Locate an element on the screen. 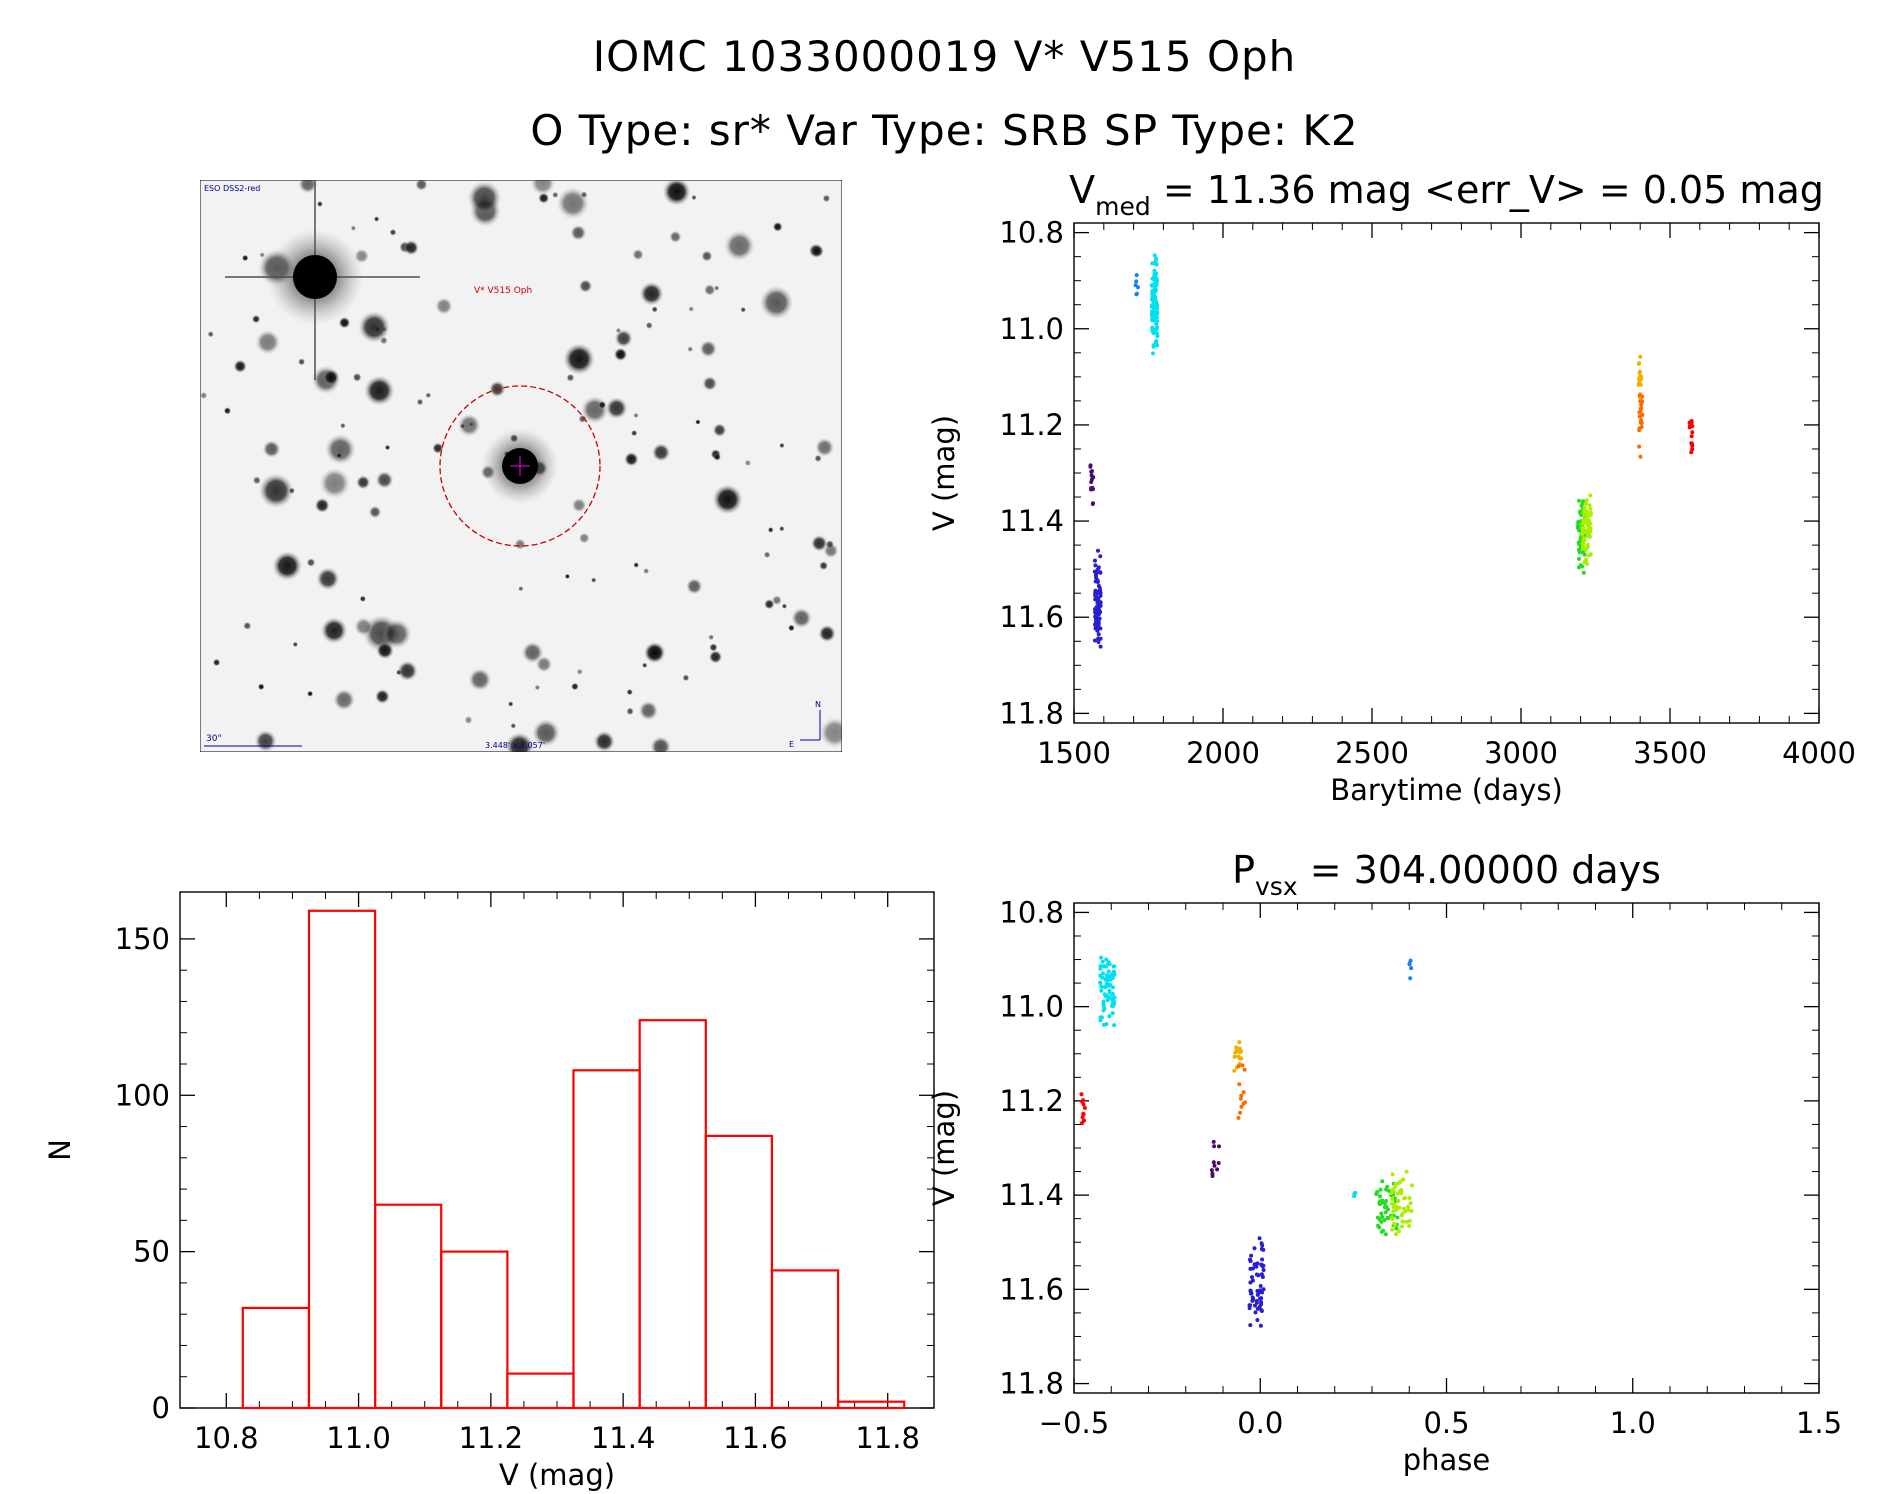 The image size is (1889, 1494). lightcurve-title: Vmed = 11.36 mag <err_V> = 0.05 mag is located at coordinates (1446, 194).